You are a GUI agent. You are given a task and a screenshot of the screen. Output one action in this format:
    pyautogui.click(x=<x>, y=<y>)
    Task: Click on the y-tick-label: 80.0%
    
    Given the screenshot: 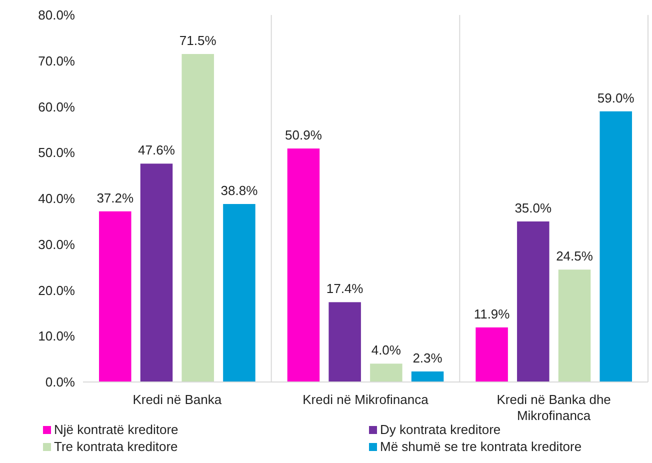 What is the action you would take?
    pyautogui.click(x=57, y=15)
    